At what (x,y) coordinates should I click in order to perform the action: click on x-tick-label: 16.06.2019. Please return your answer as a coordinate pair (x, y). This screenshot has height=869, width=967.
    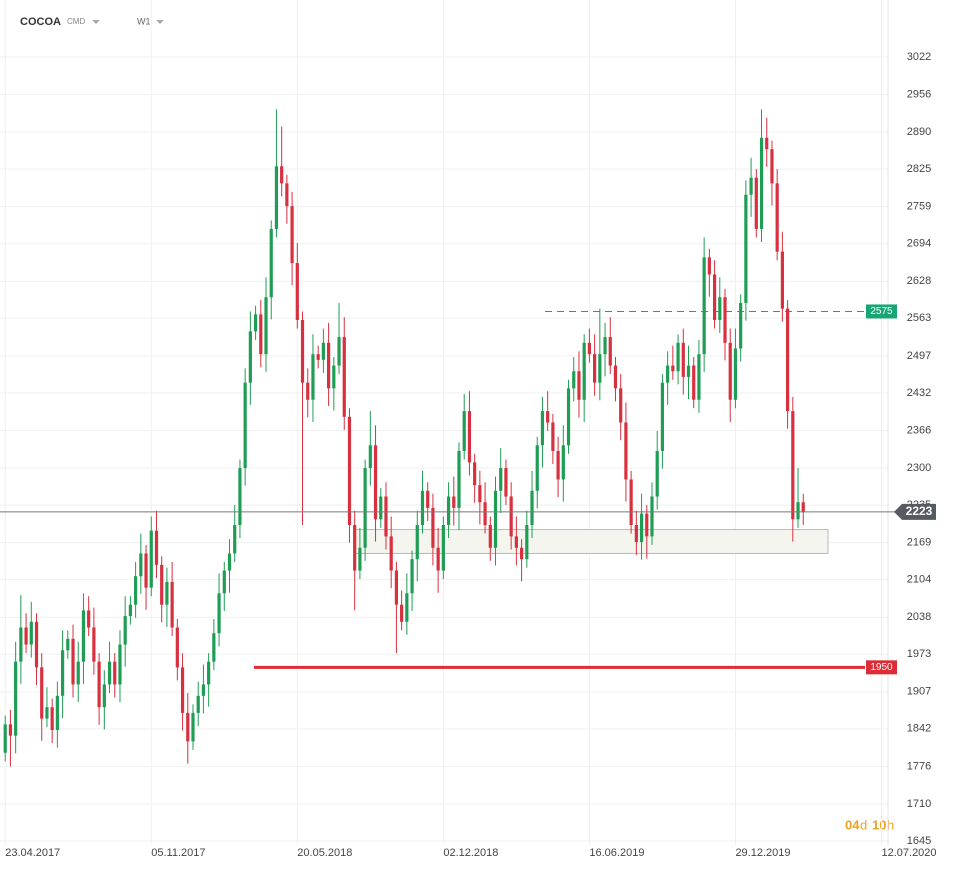
    Looking at the image, I should click on (616, 853).